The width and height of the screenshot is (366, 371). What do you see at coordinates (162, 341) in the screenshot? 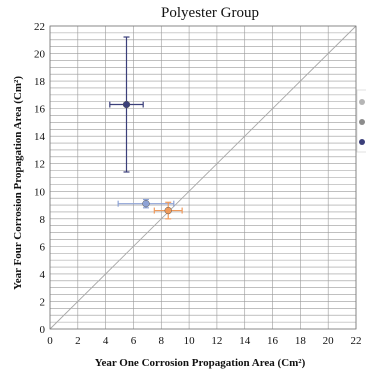
I see `x-tick-label: 8` at bounding box center [162, 341].